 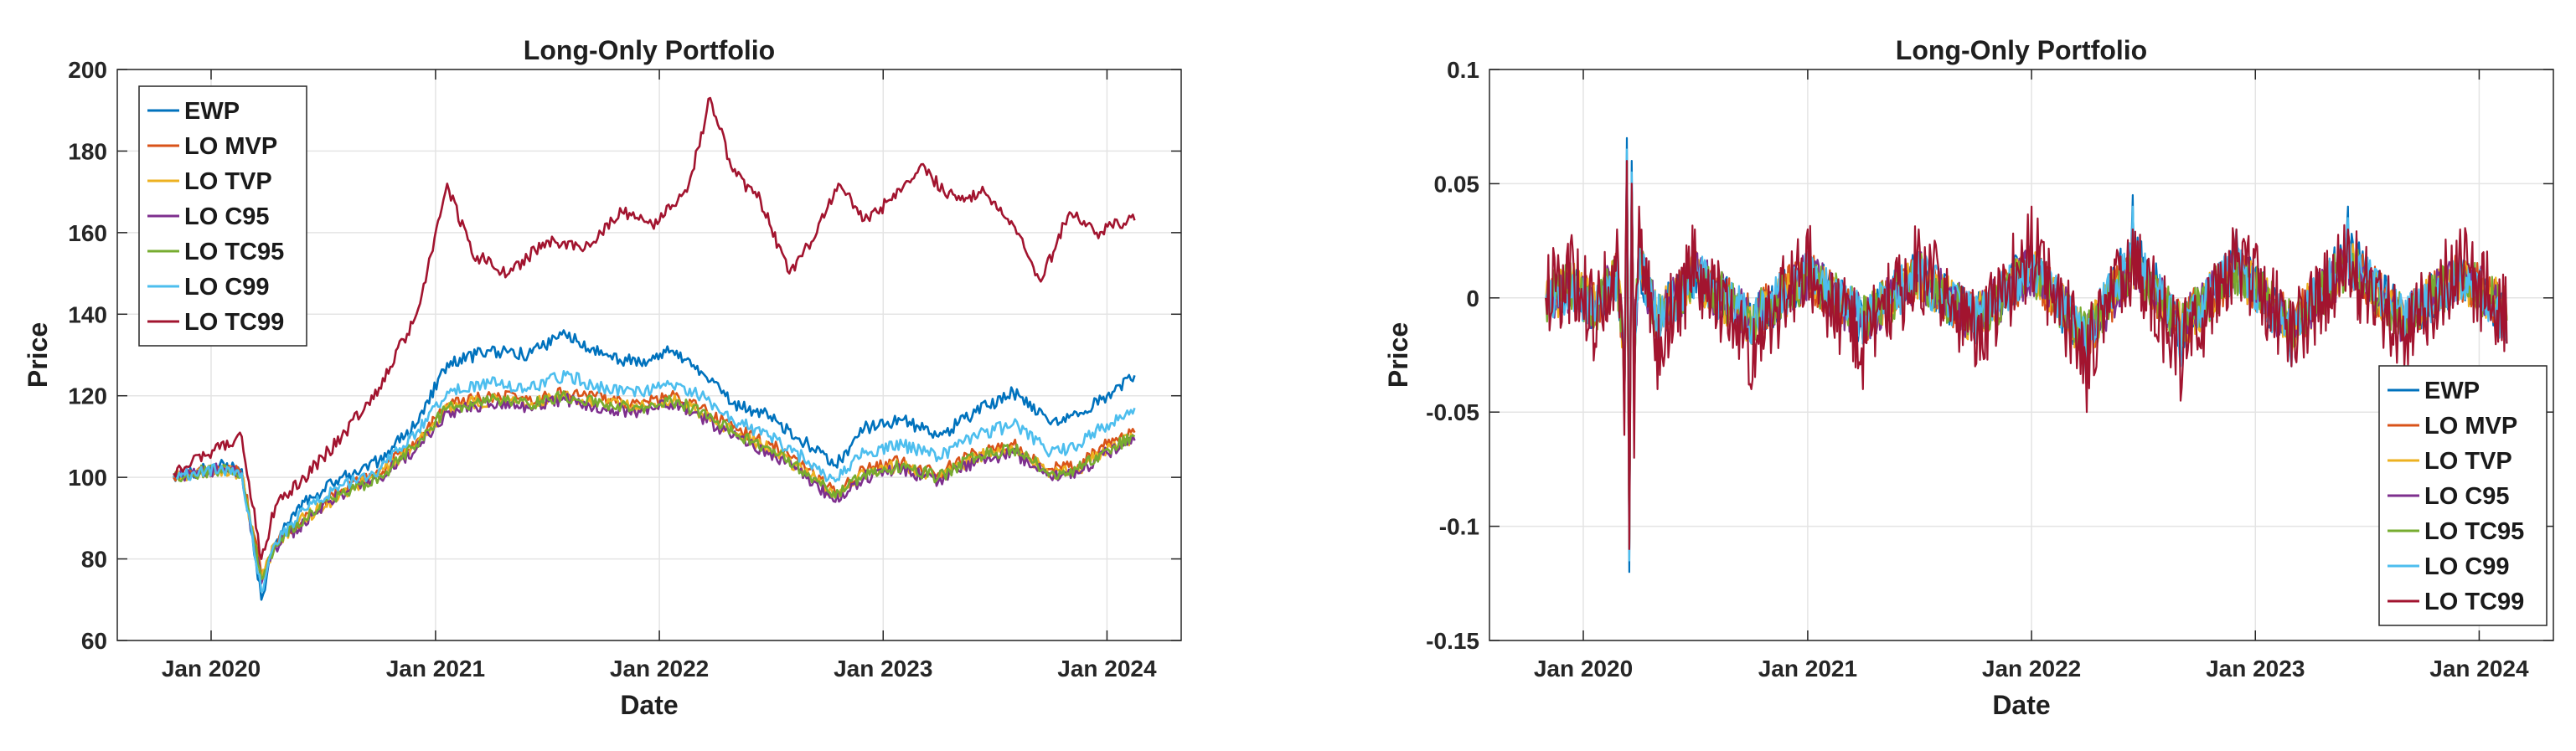 I want to click on y-tick-label: 0.05, so click(x=1457, y=184).